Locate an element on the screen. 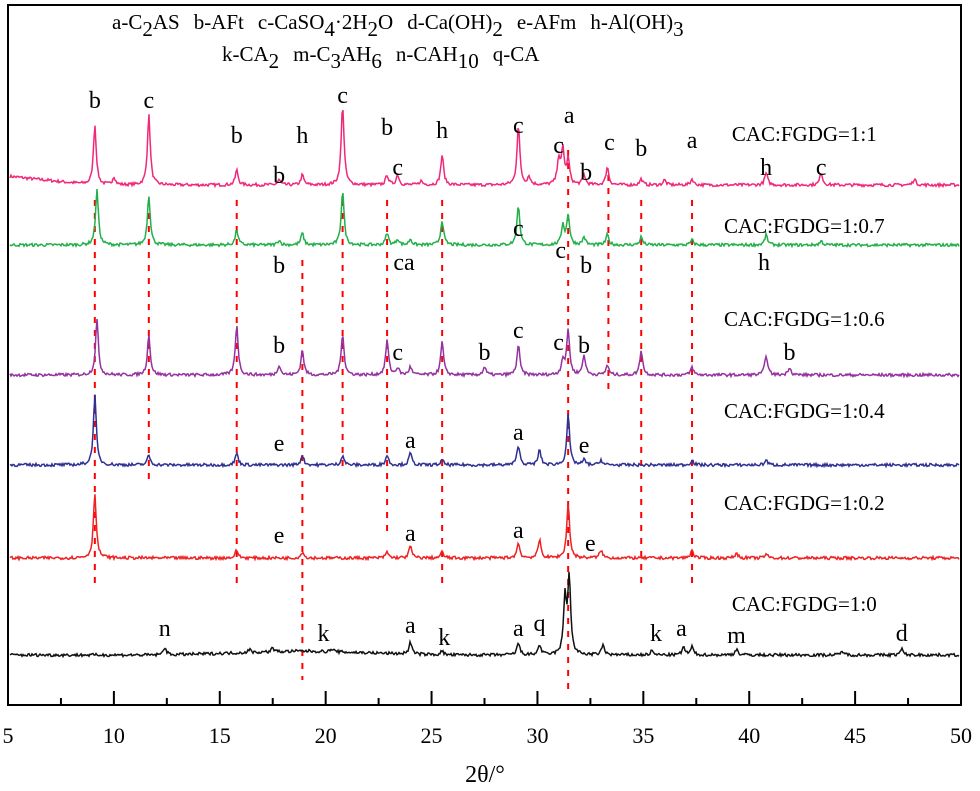 This screenshot has width=980, height=791. legend-entry: q-CA is located at coordinates (516, 54).